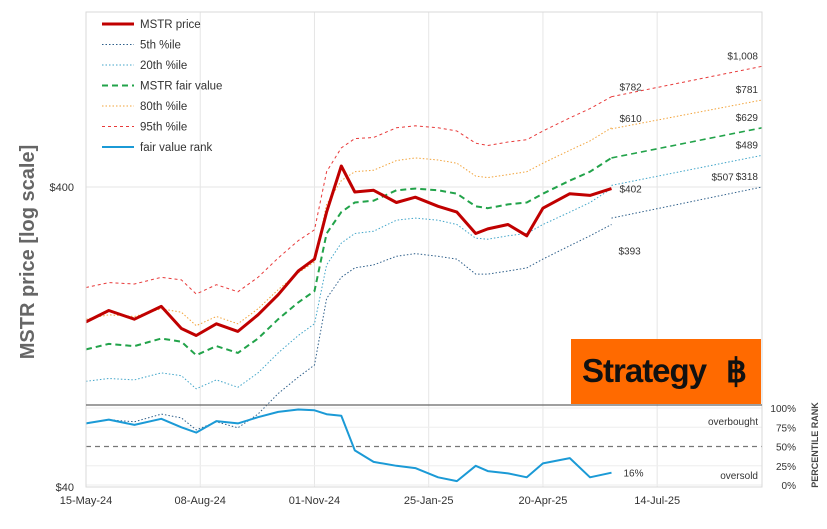 This screenshot has width=827, height=529. Describe the element at coordinates (747, 90) in the screenshot. I see `projection-label: $781` at that location.